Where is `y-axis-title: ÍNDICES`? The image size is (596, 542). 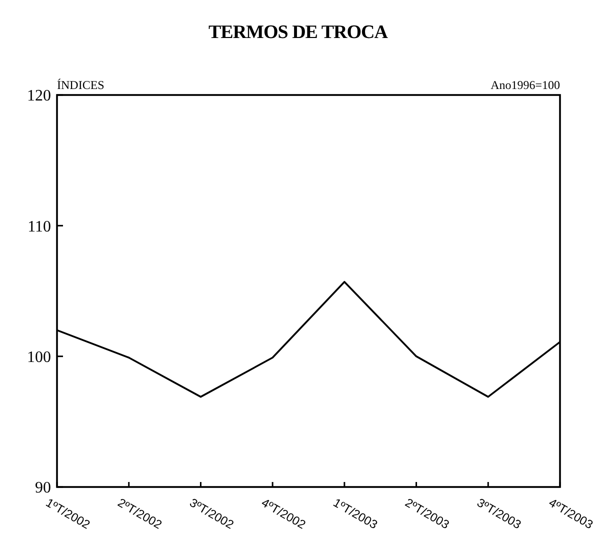
y-axis-title: ÍNDICES is located at coordinates (80, 85).